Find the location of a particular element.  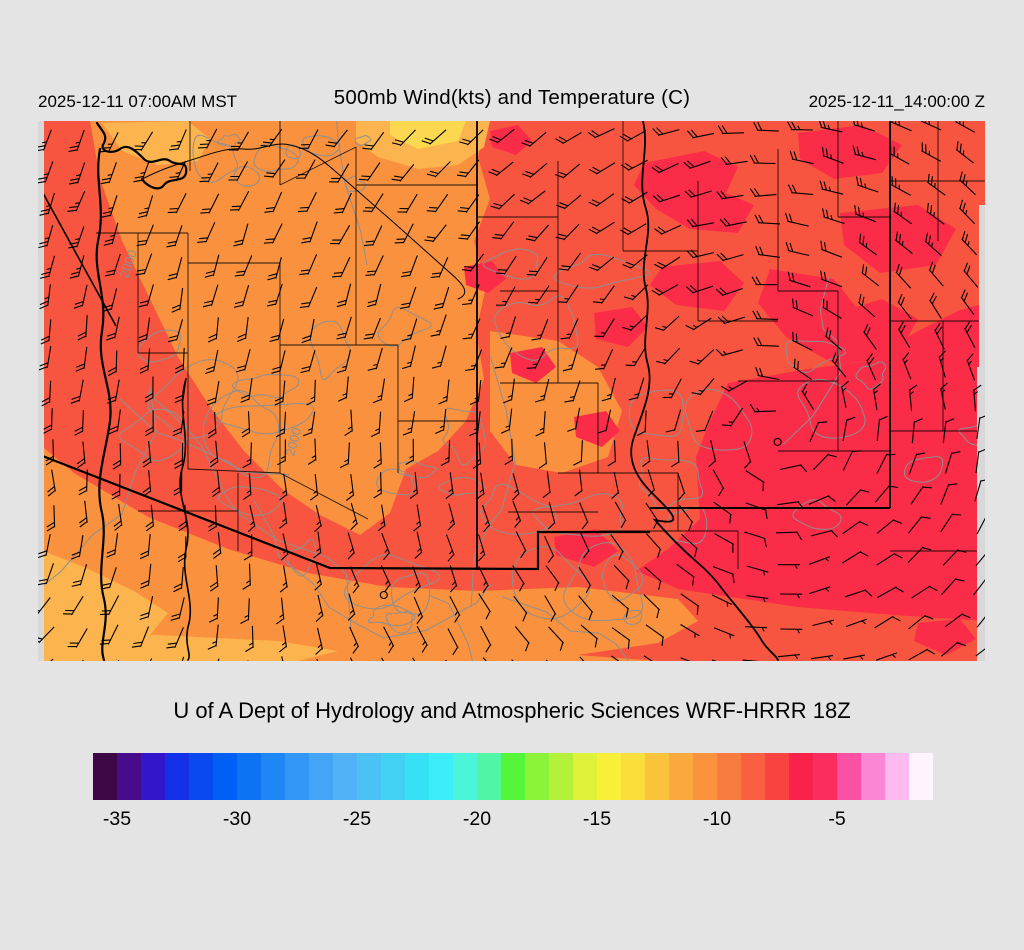

colorbar-tick-label: -15 is located at coordinates (597, 819).